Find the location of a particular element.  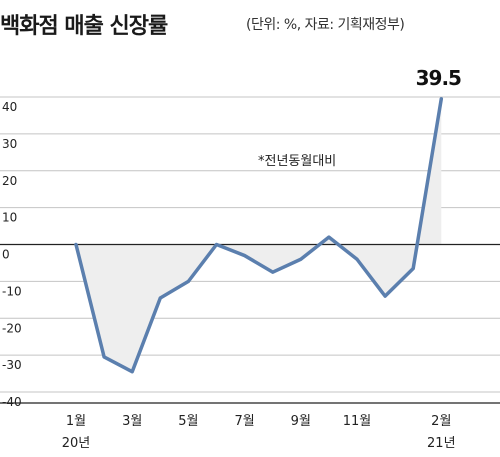

x-tick-sublabel: 20년 is located at coordinates (76, 443).